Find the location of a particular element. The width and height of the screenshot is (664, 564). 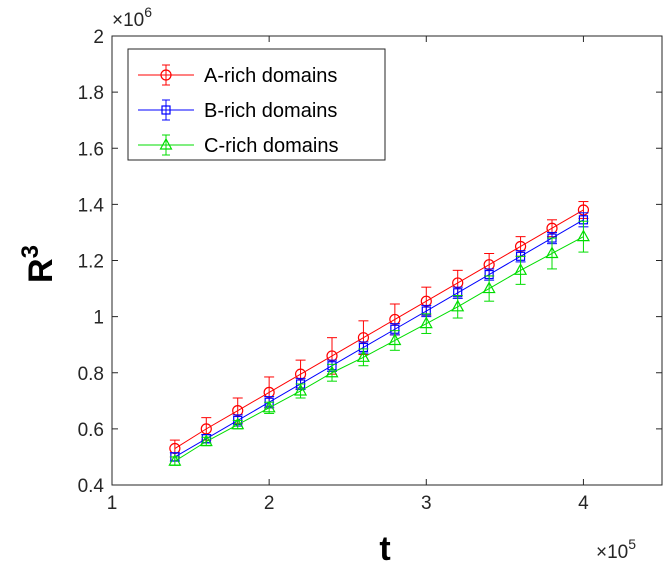

y-tick-label: 0.6 is located at coordinates (91, 430).